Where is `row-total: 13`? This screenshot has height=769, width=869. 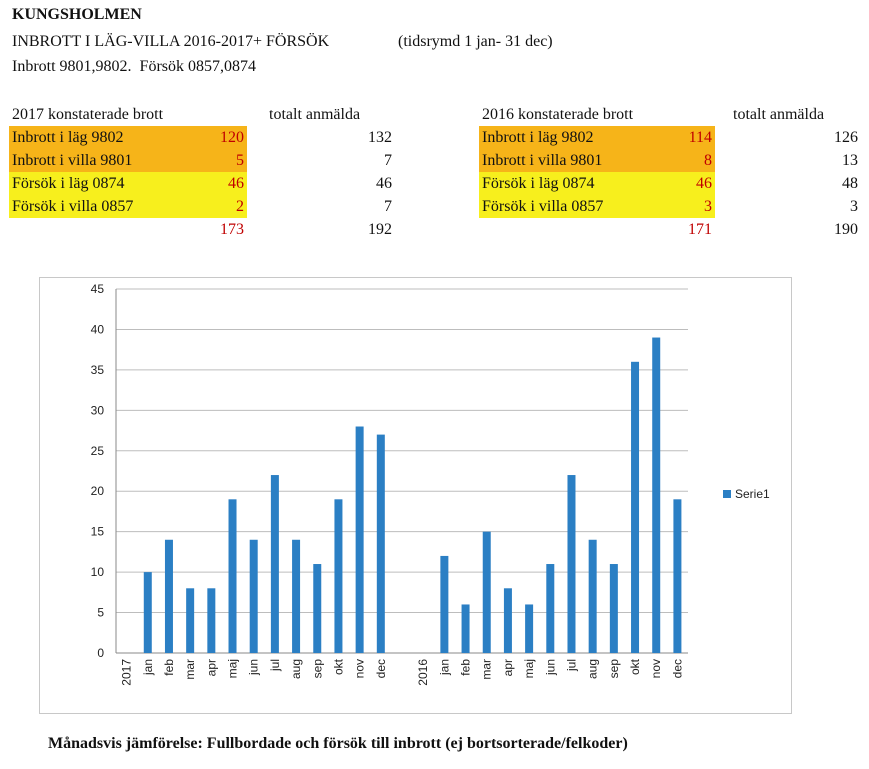 row-total: 13 is located at coordinates (850, 160).